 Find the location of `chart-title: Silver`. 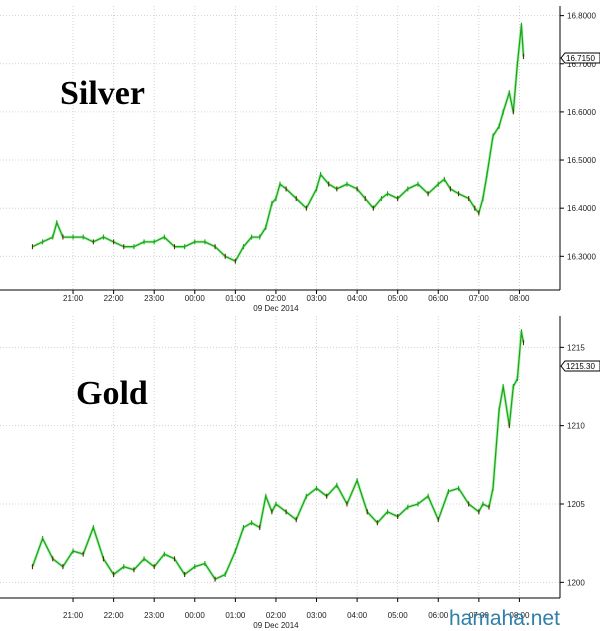

chart-title: Silver is located at coordinates (102, 93).